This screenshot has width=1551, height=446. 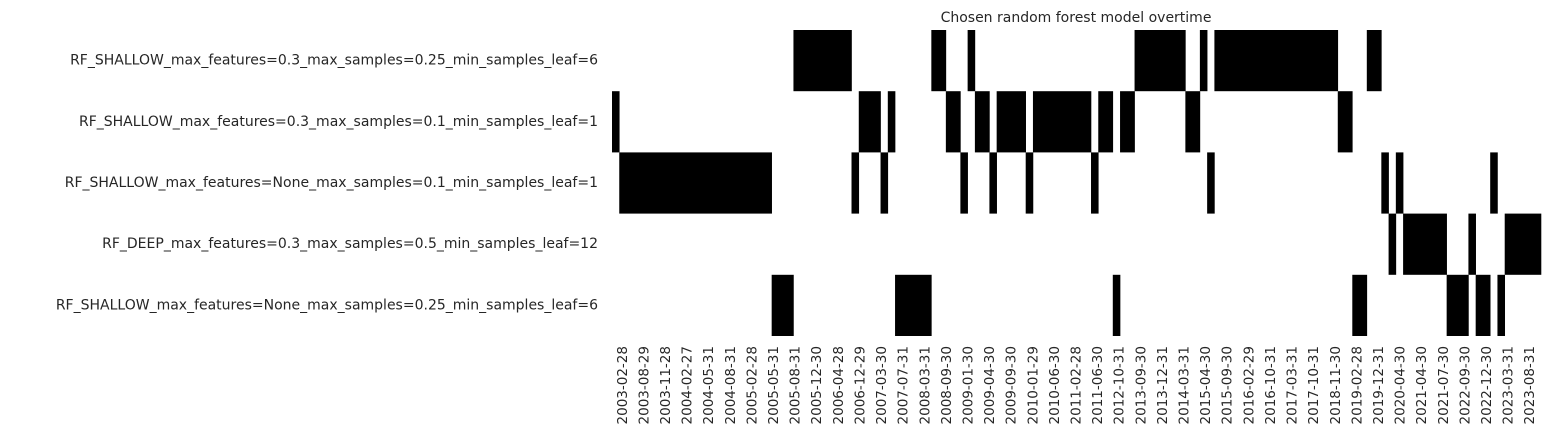 What do you see at coordinates (1206, 385) in the screenshot?
I see `x-tick-label: 2015-04-30` at bounding box center [1206, 385].